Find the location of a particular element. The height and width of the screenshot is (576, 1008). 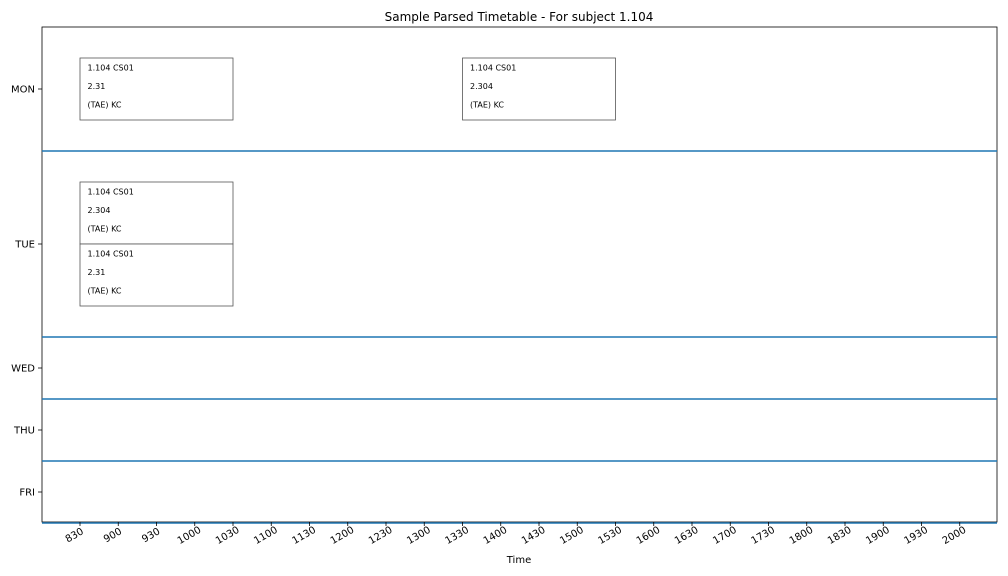

y-tick-label-mon: MON is located at coordinates (23, 90).